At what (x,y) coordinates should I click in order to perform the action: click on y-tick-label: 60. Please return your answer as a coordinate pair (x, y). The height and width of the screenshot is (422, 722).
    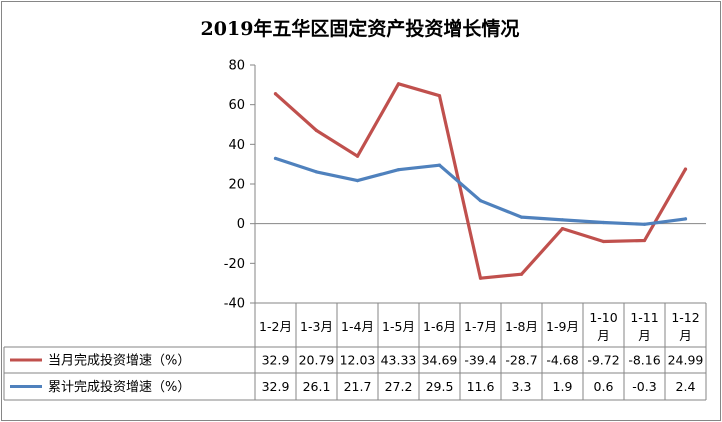
    Looking at the image, I should click on (236, 105).